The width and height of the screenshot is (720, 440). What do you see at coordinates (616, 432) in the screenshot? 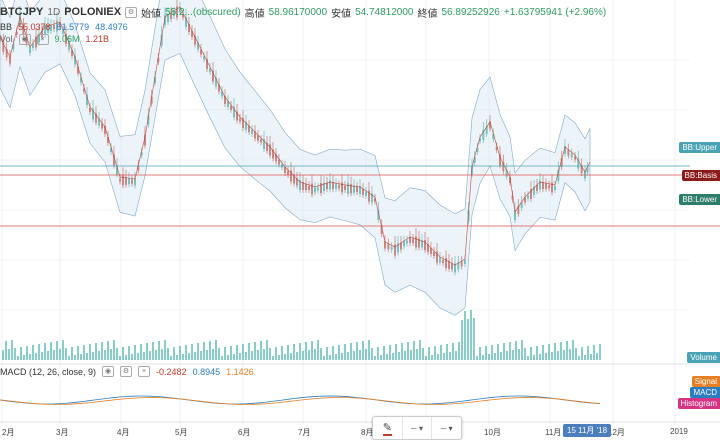
I see `x-tick: 12月` at bounding box center [616, 432].